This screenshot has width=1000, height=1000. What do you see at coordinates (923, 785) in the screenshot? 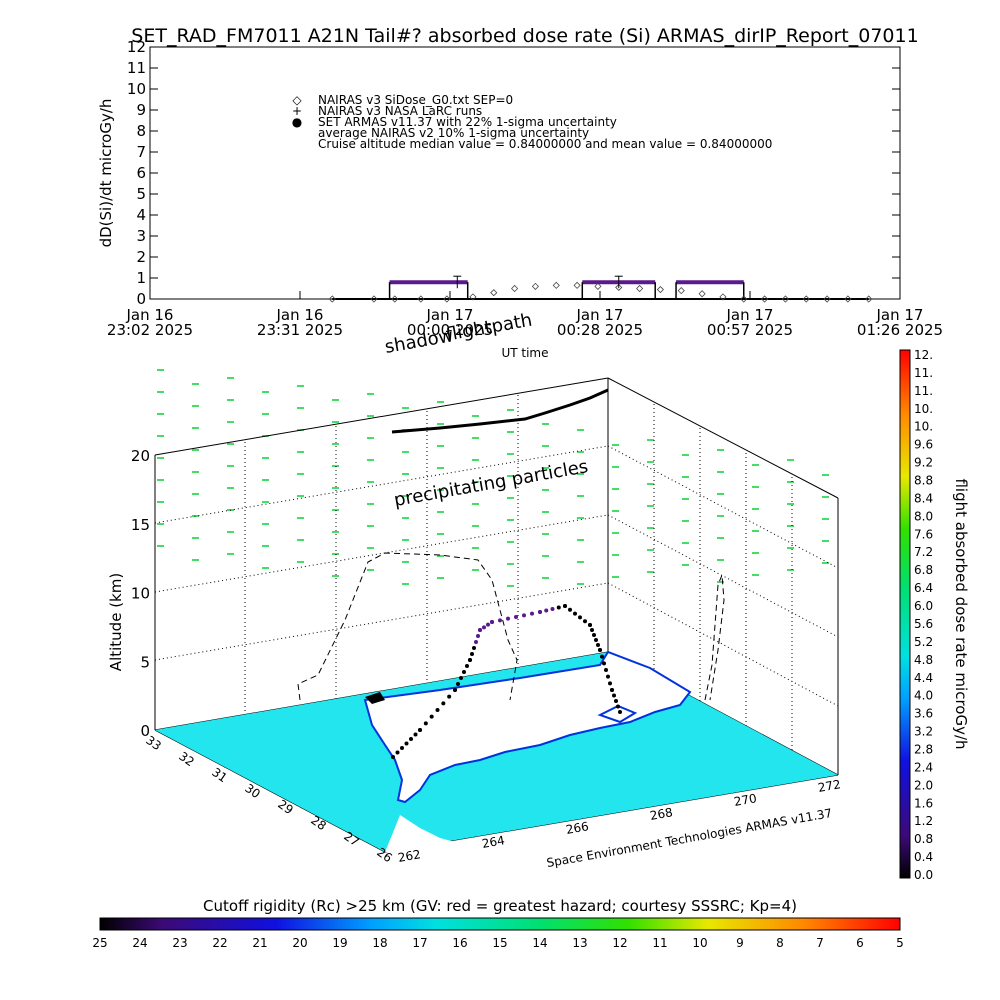
I see `dose-tick-label: 2.0` at bounding box center [923, 785].